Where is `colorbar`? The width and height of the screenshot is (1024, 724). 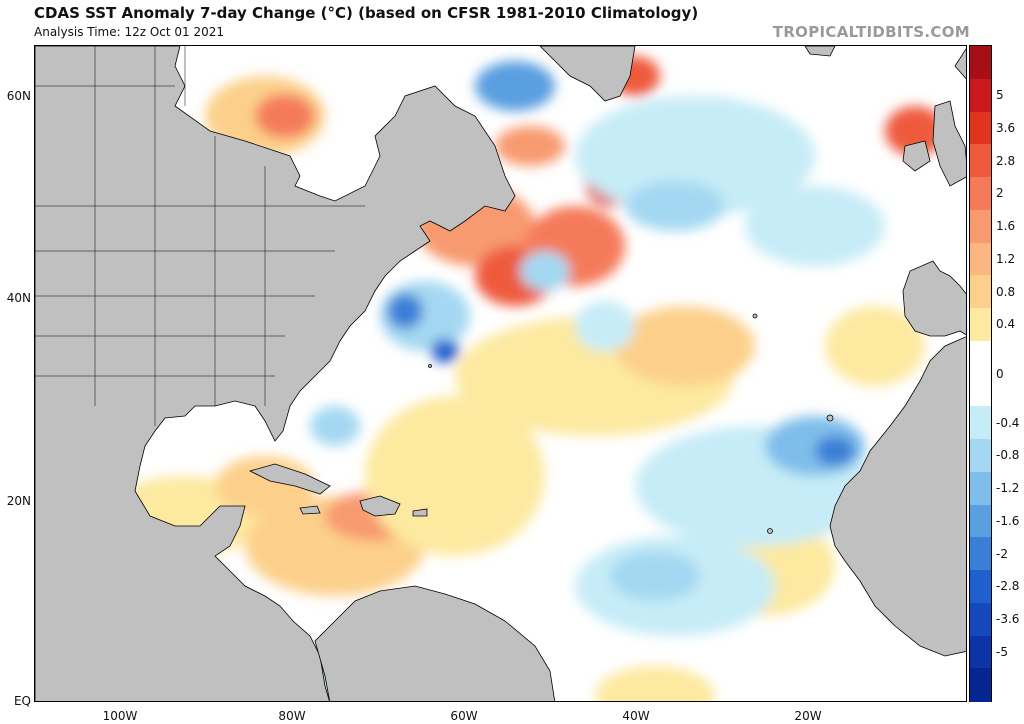 colorbar is located at coordinates (980, 373).